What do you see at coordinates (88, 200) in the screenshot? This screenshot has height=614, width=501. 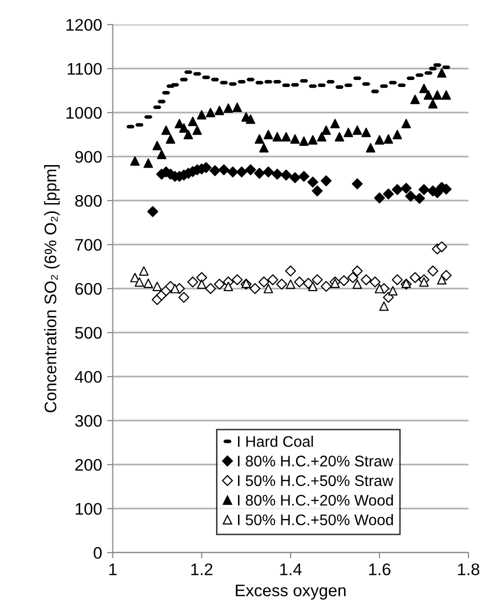 I see `y-tick-label: 800` at bounding box center [88, 200].